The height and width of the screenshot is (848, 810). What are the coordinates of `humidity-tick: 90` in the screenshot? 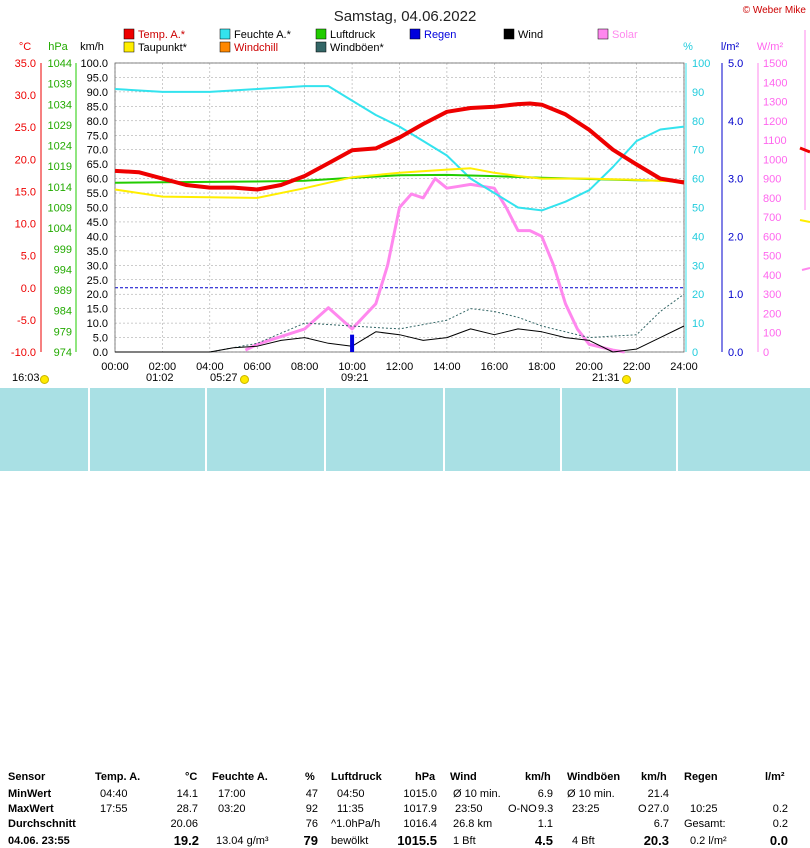 It's located at (698, 93).